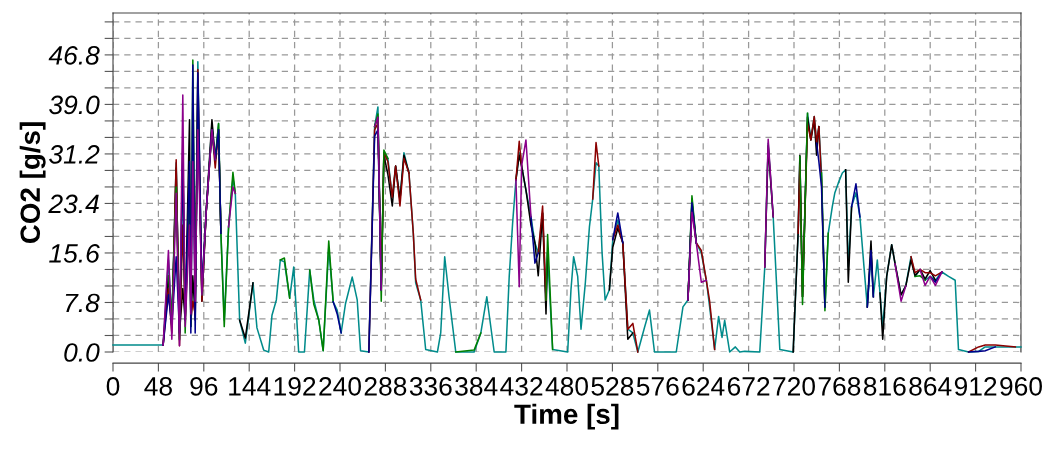  What do you see at coordinates (794, 386) in the screenshot?
I see `x-tick-label: 720` at bounding box center [794, 386].